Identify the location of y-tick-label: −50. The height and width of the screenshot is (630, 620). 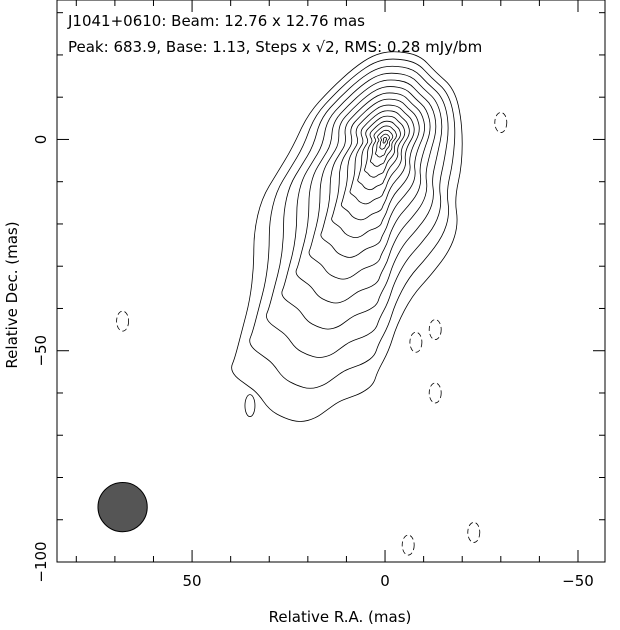
(41, 351).